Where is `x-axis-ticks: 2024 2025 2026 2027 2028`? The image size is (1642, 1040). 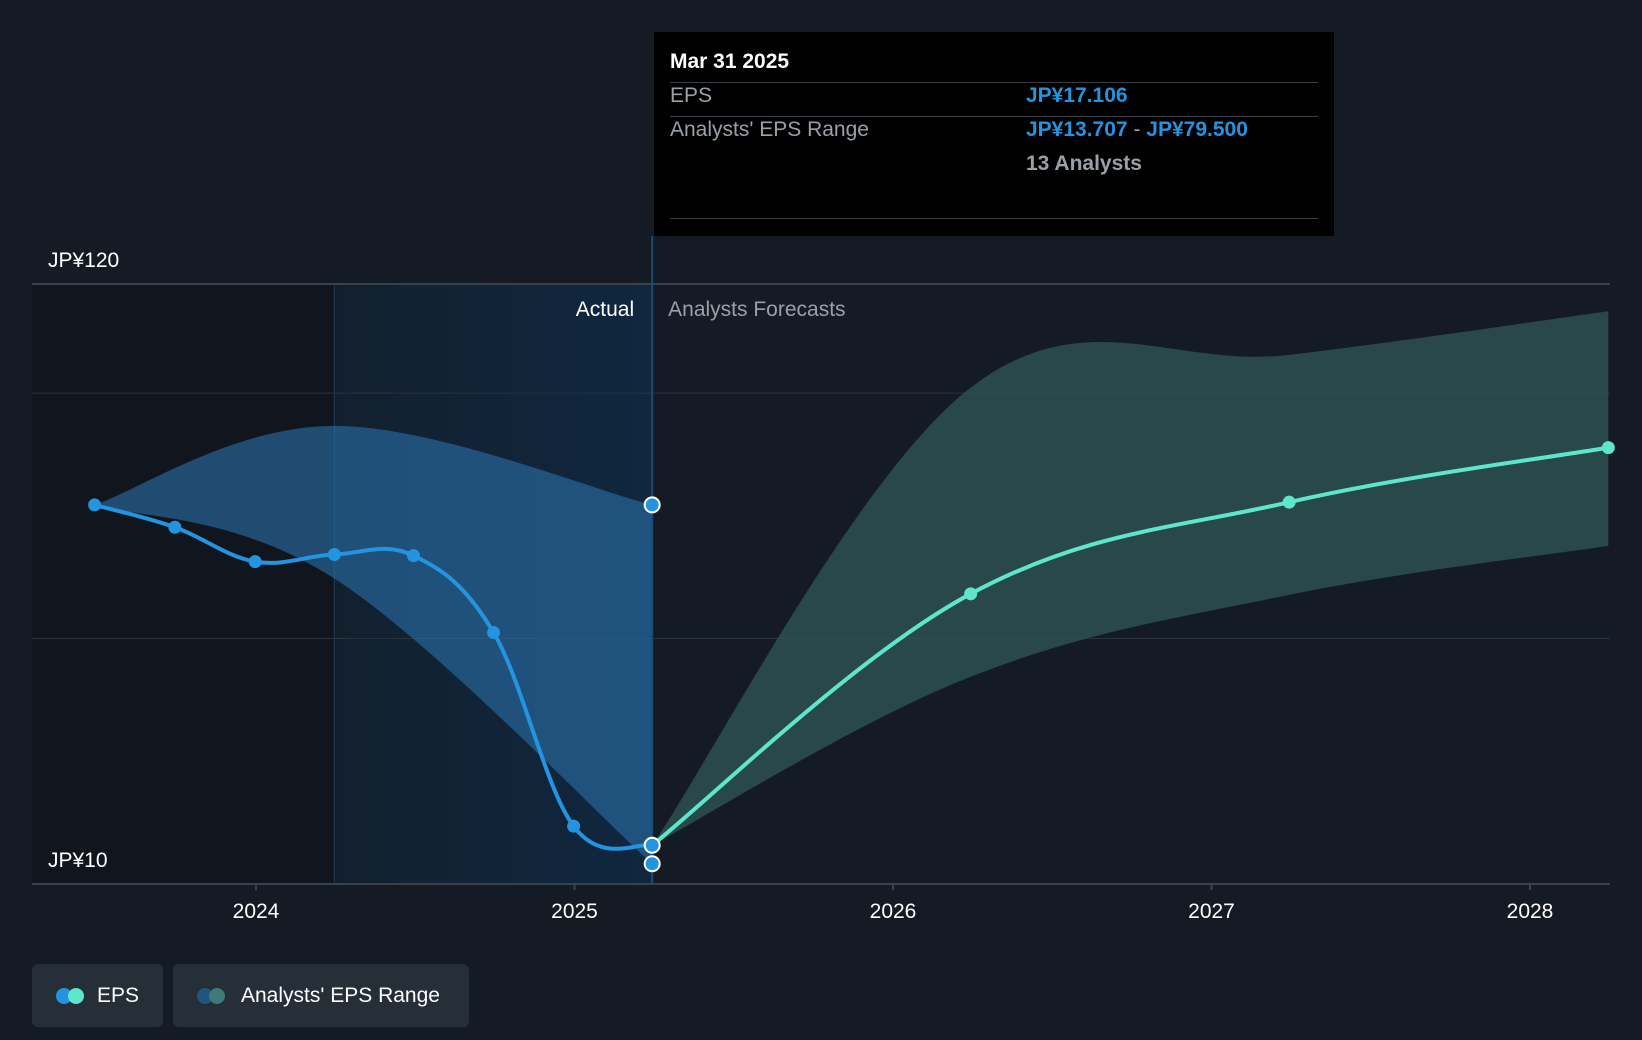
x-axis-ticks: 2024 2025 2026 2027 2028 is located at coordinates (893, 903).